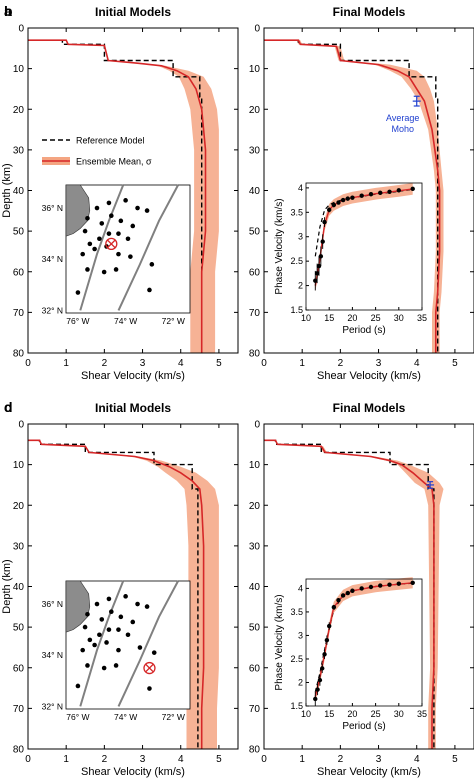 This screenshot has height=779, width=474. I want to click on inset-y-axis-label: Phase Velocity (km/s), so click(279, 642).